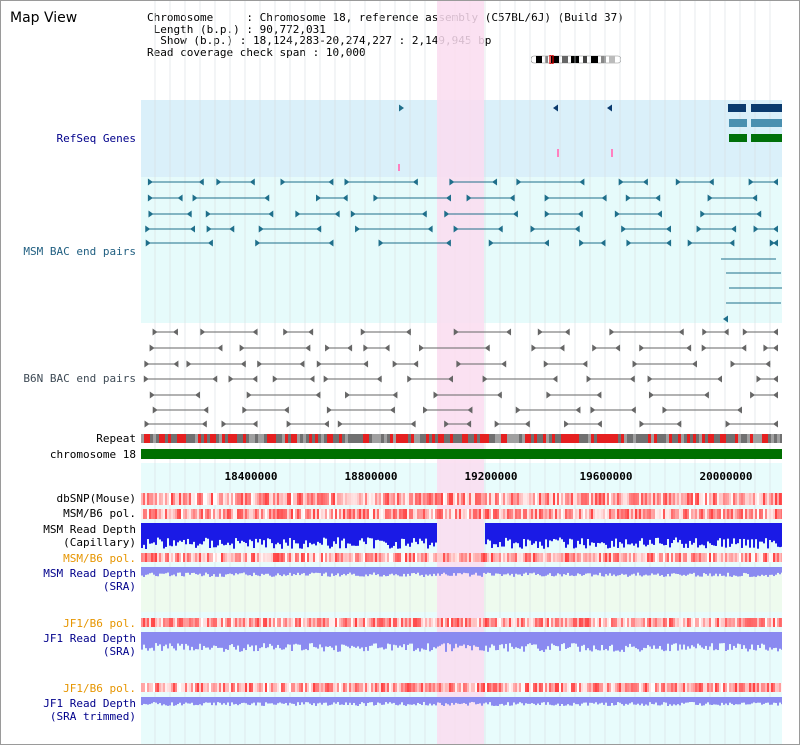  What do you see at coordinates (96, 138) in the screenshot?
I see `refseq-genes-label: RefSeq Genes` at bounding box center [96, 138].